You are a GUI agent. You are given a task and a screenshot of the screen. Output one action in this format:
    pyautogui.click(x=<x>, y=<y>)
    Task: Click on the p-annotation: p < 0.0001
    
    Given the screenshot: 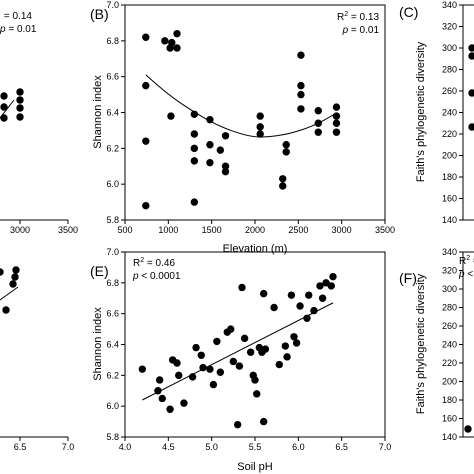 What is the action you would take?
    pyautogui.click(x=156, y=276)
    